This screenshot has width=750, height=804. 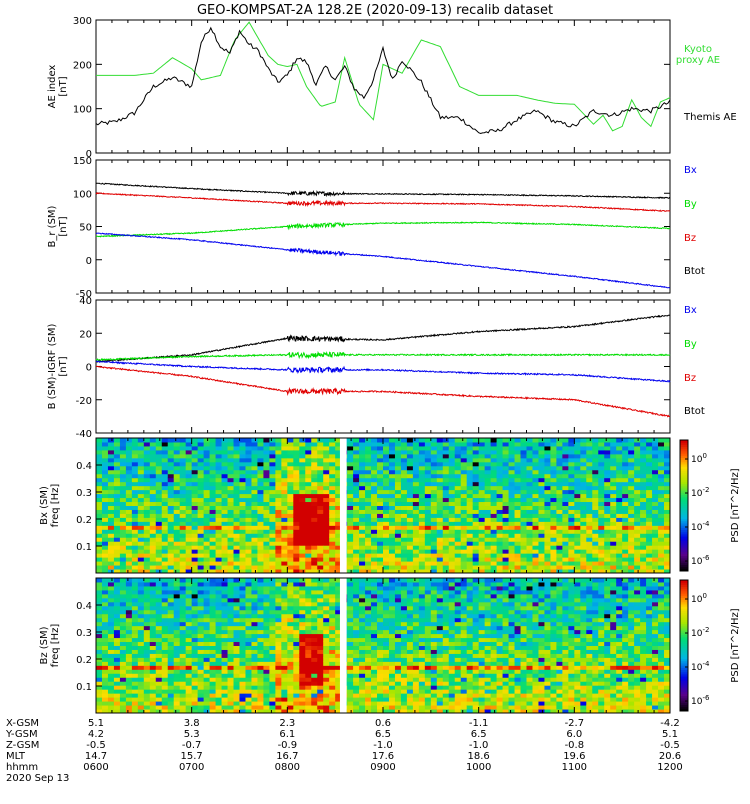 I want to click on panel-frame, so click(x=383, y=226).